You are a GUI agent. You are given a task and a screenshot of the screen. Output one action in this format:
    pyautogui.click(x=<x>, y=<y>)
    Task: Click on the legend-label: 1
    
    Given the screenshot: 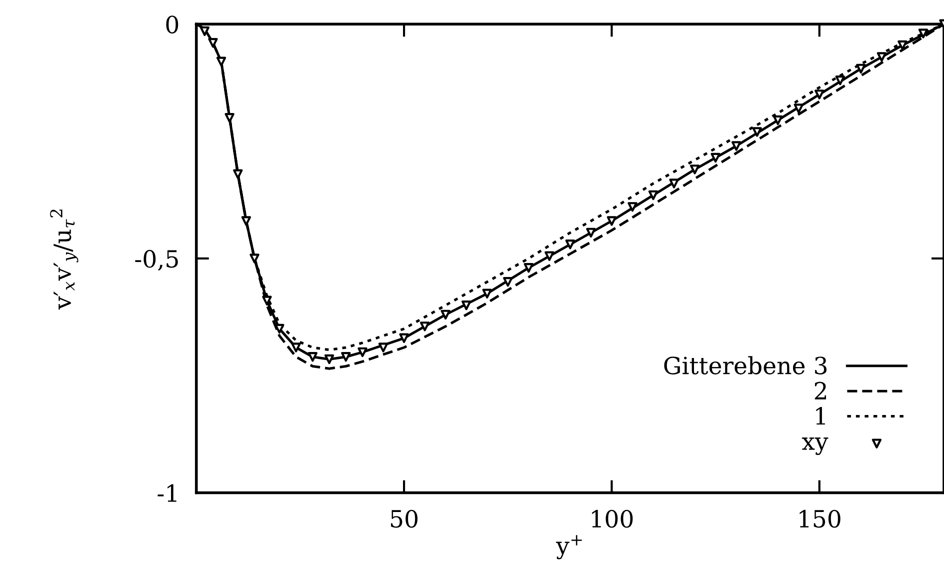 What is the action you would take?
    pyautogui.click(x=820, y=416)
    